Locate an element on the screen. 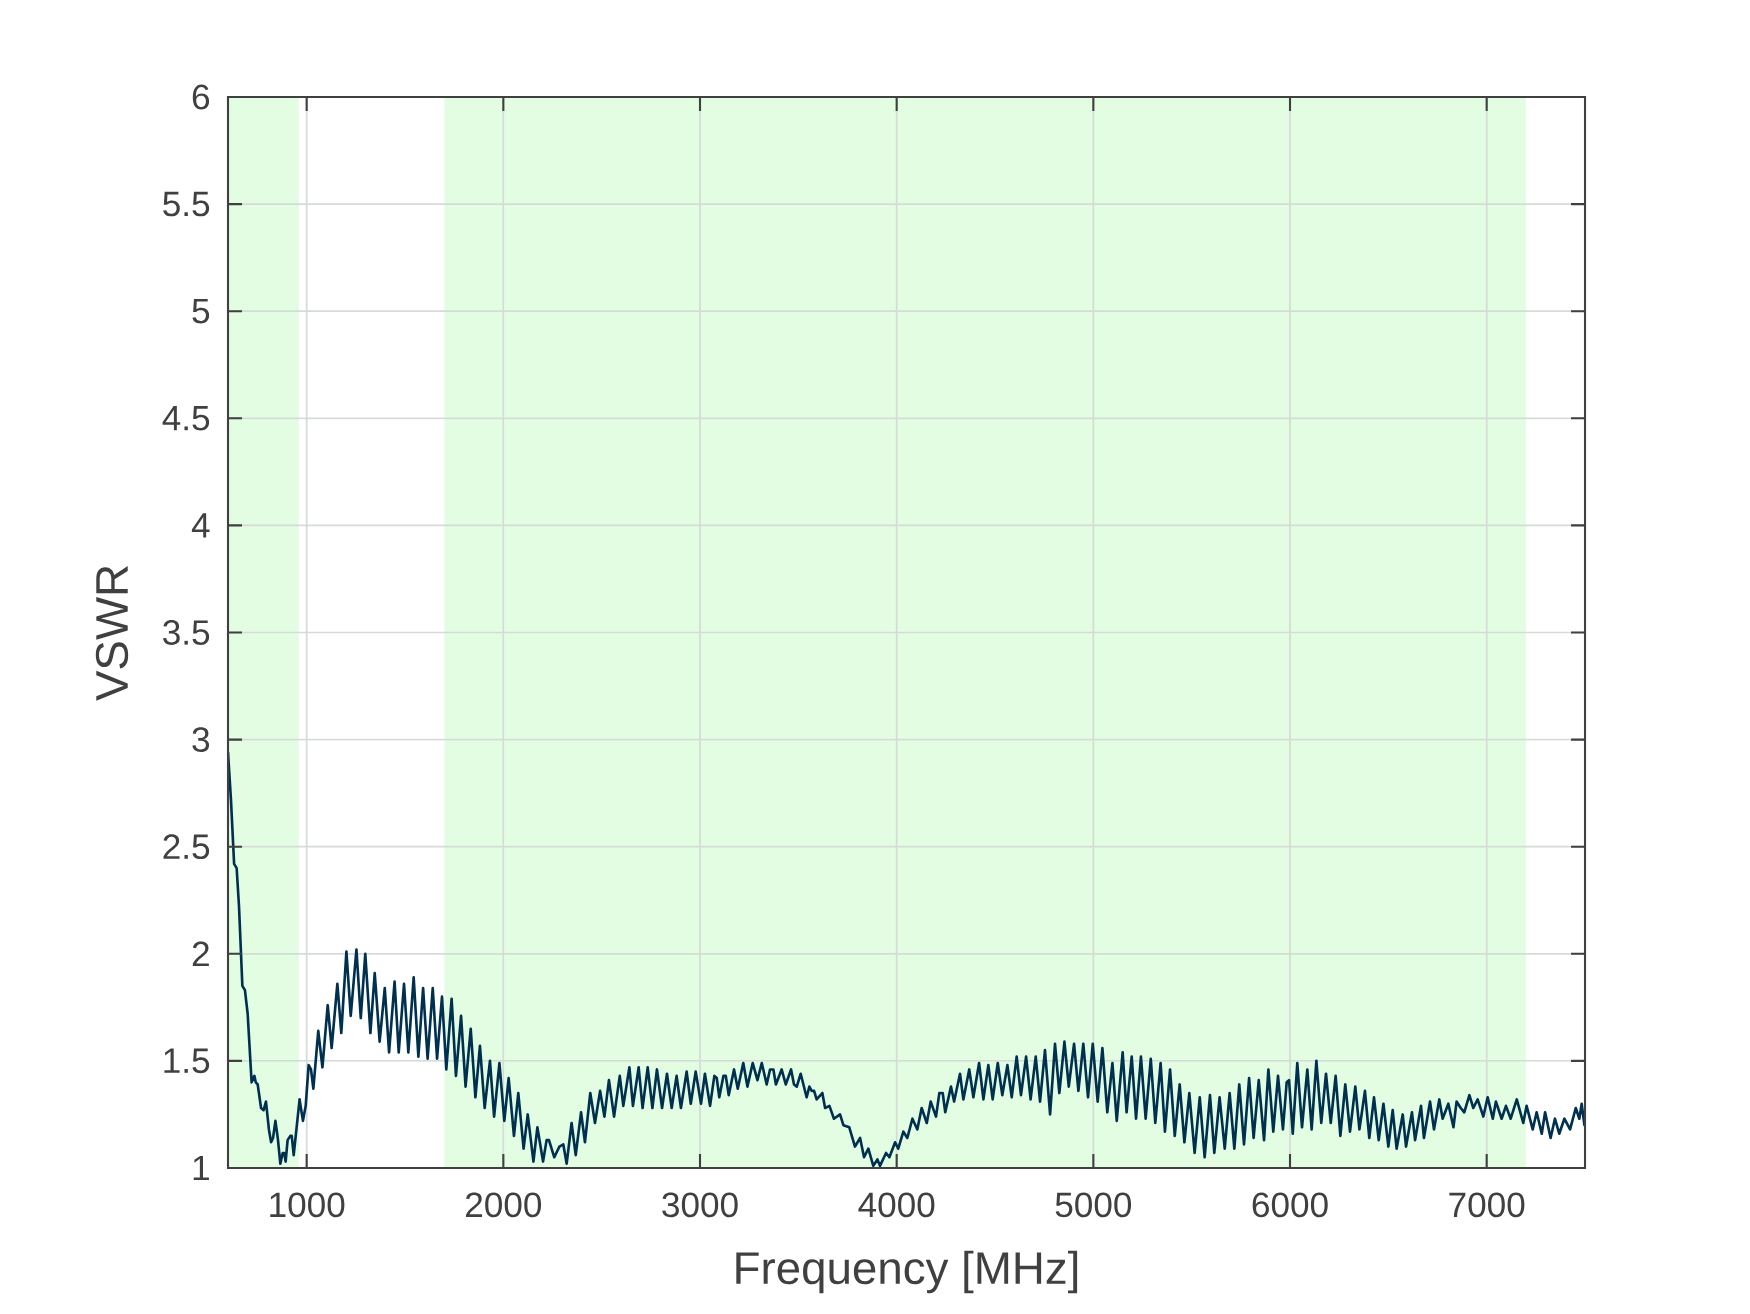 This screenshot has width=1750, height=1314. x-tick-label: 5000 is located at coordinates (1093, 1205).